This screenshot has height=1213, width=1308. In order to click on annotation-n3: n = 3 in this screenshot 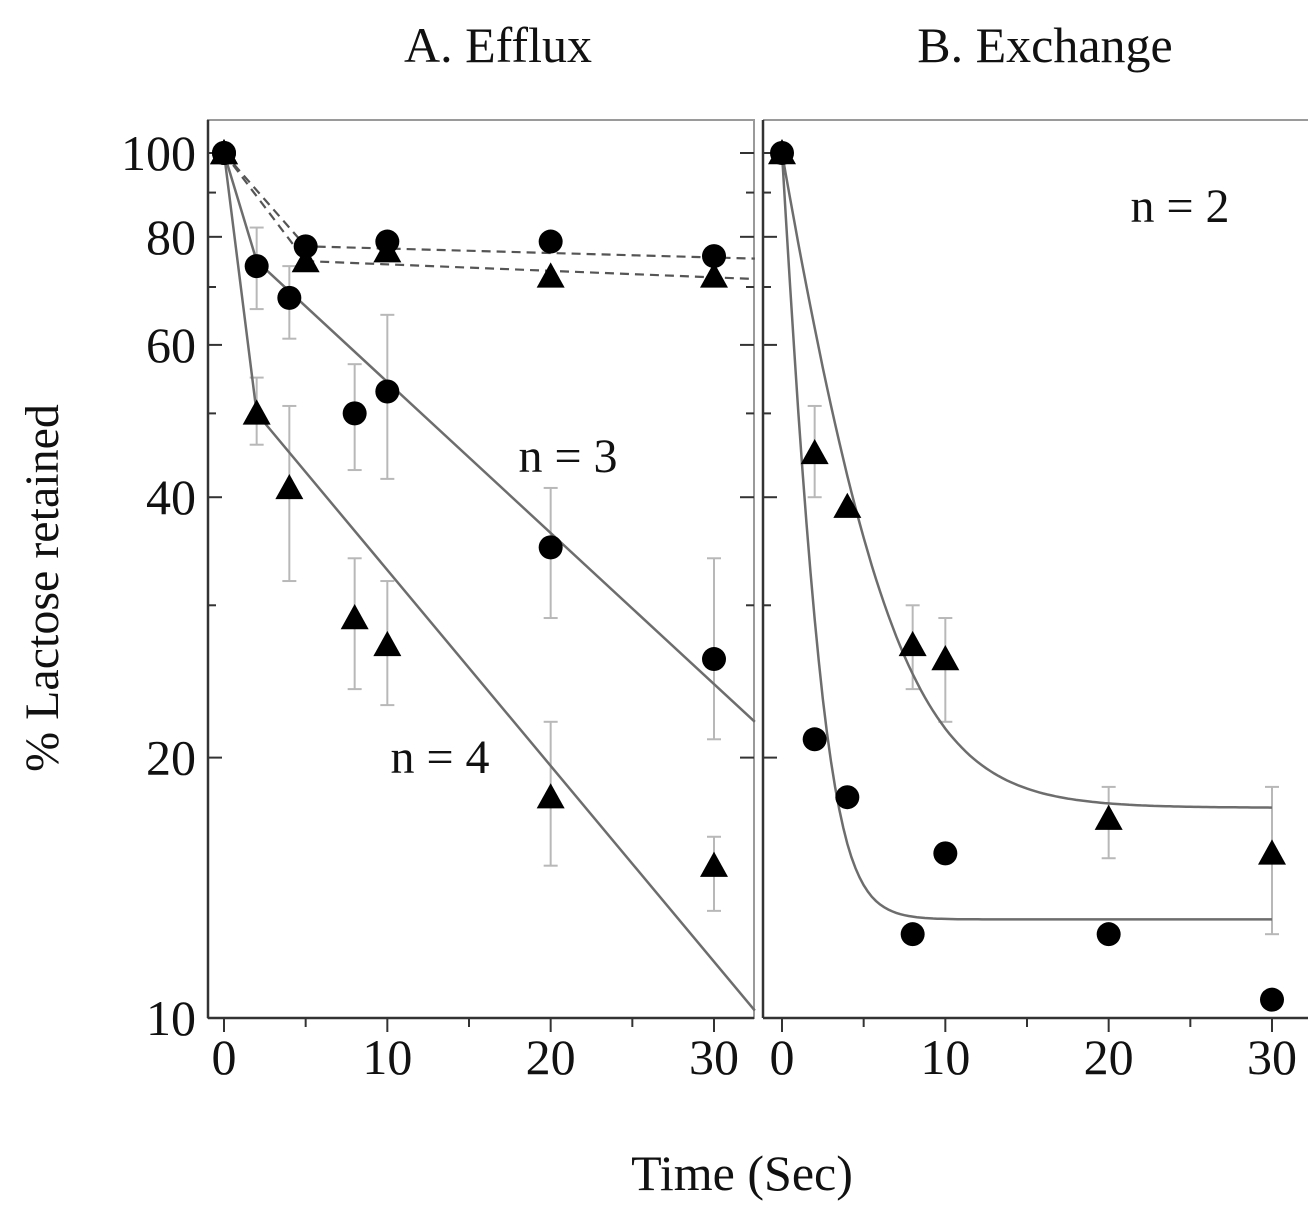, I will do `click(567, 456)`.